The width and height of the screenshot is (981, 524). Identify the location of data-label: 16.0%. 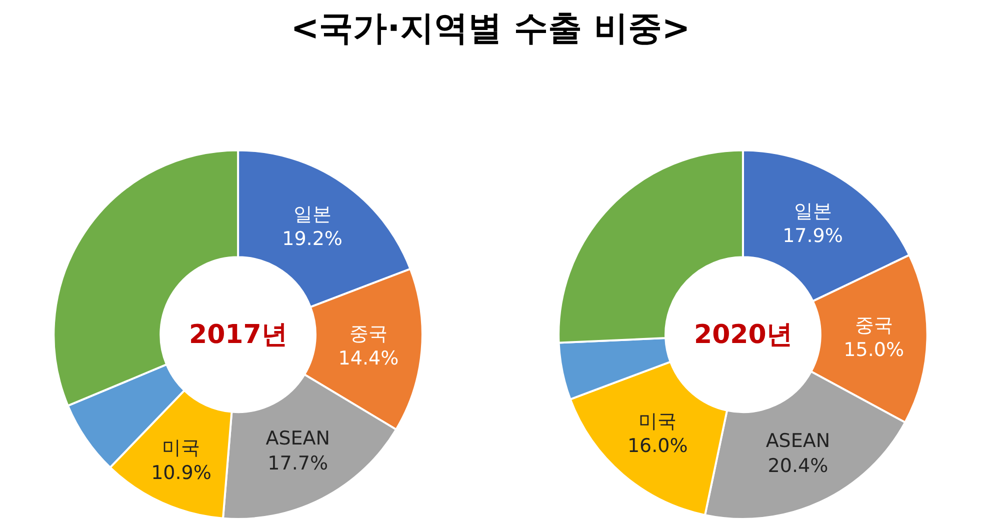
(657, 446).